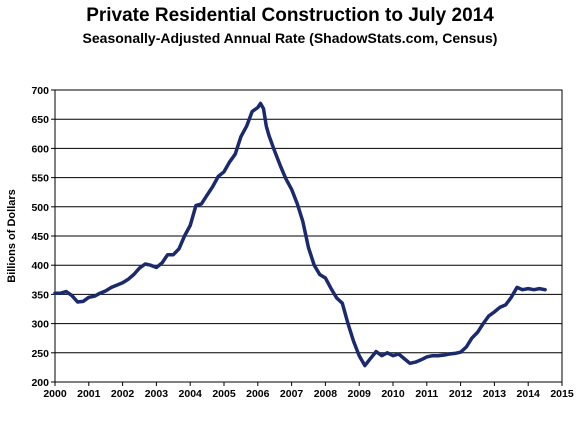 Image resolution: width=580 pixels, height=421 pixels. I want to click on y-tick-label: 500, so click(40, 208).